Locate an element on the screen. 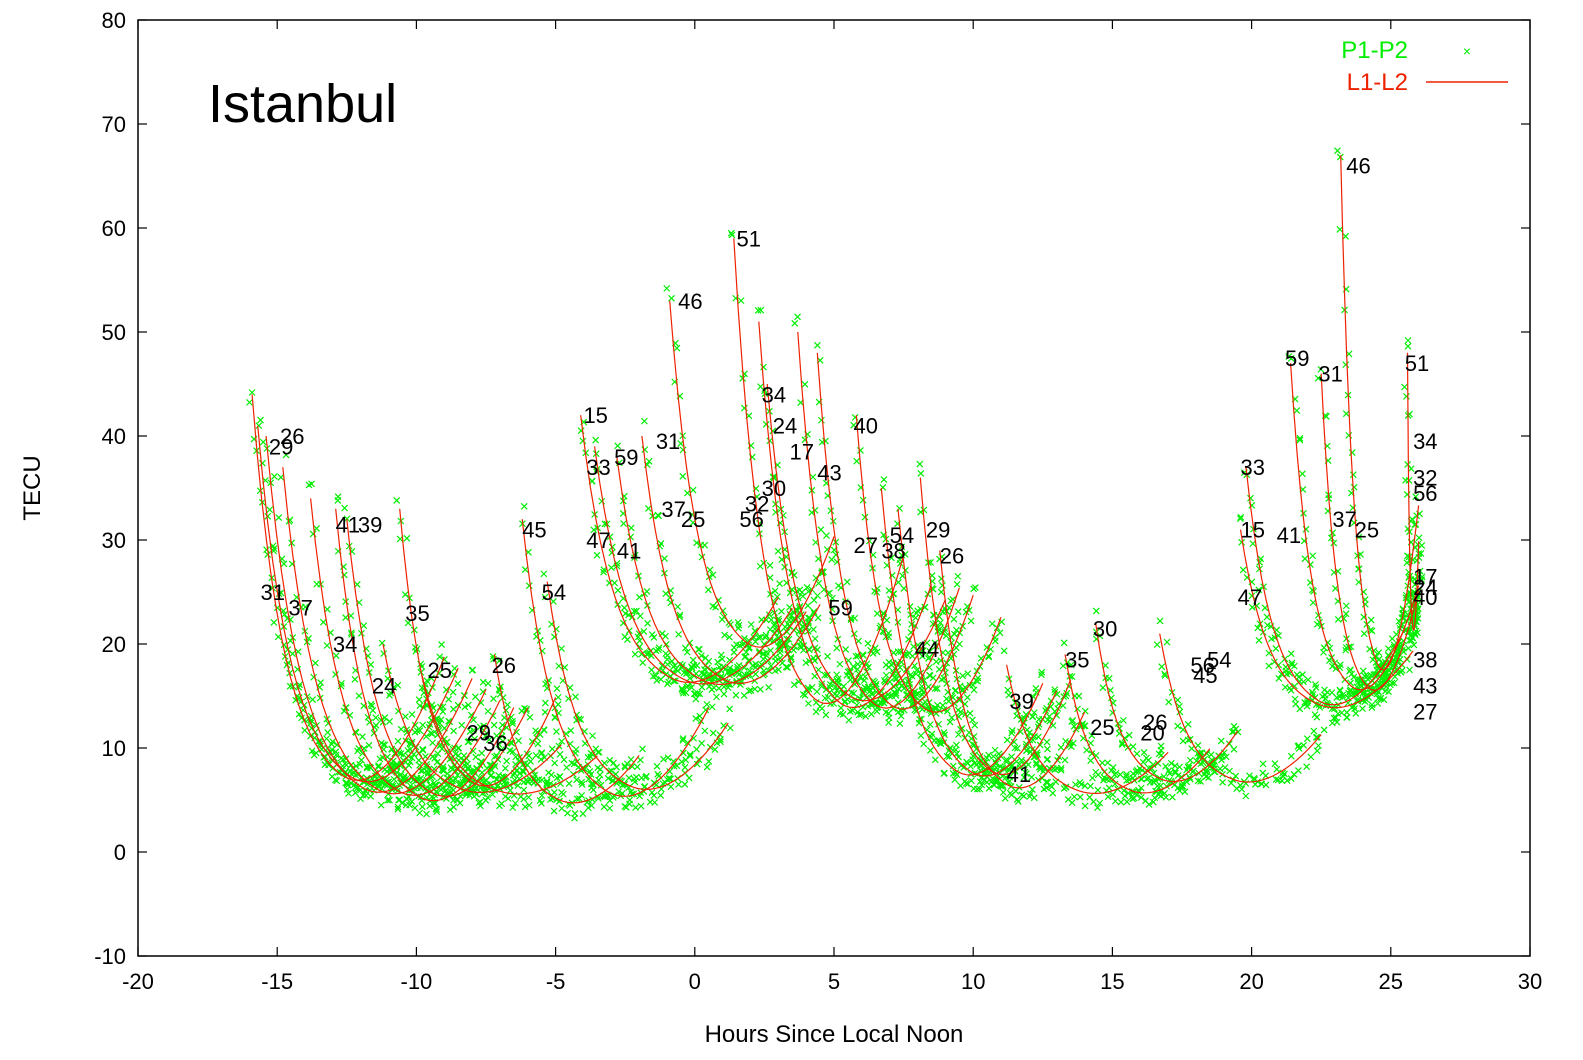 The width and height of the screenshot is (1583, 1060). satellite-label: 47 is located at coordinates (1250, 597).